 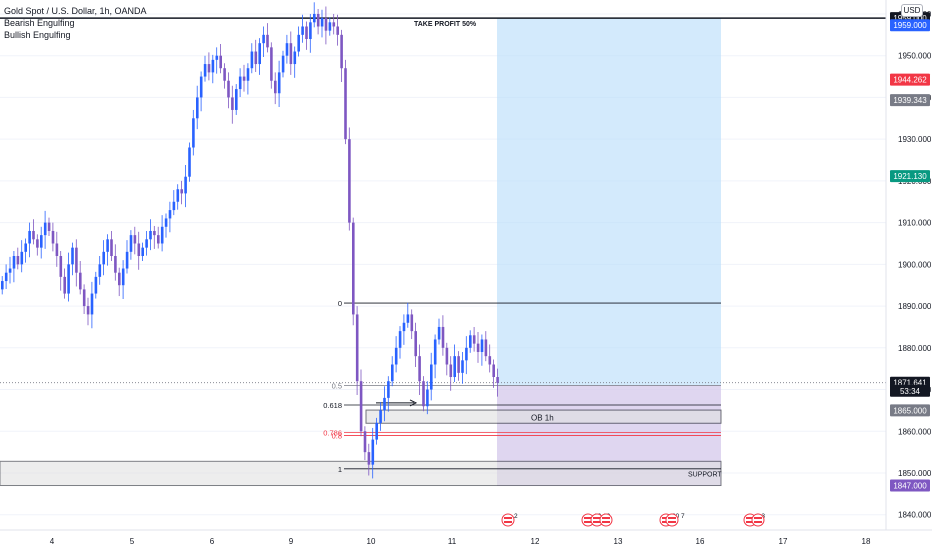 I want to click on support-zone, so click(x=361, y=473).